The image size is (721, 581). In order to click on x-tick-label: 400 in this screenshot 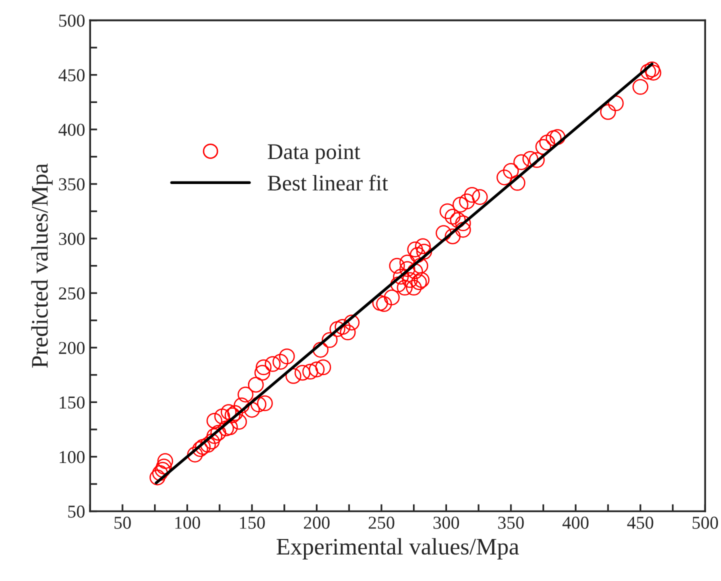, I will do `click(575, 522)`.